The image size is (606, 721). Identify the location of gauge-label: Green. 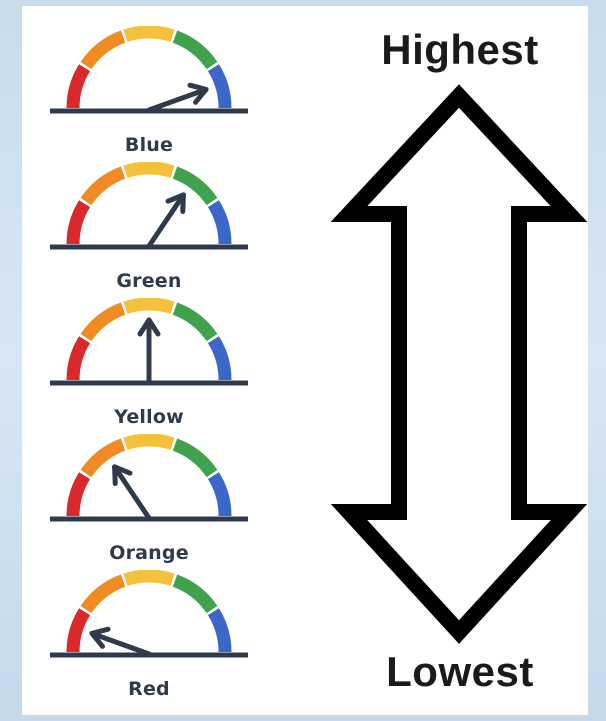
(149, 281).